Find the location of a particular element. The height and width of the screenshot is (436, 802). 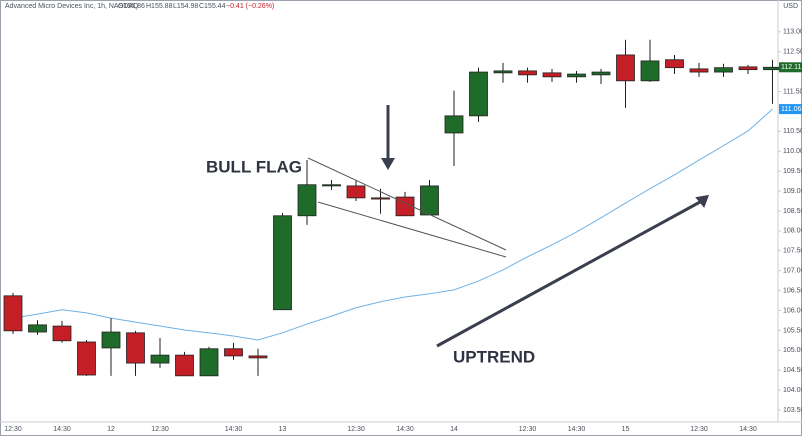

y-tick-label: 106.50 is located at coordinates (792, 290).